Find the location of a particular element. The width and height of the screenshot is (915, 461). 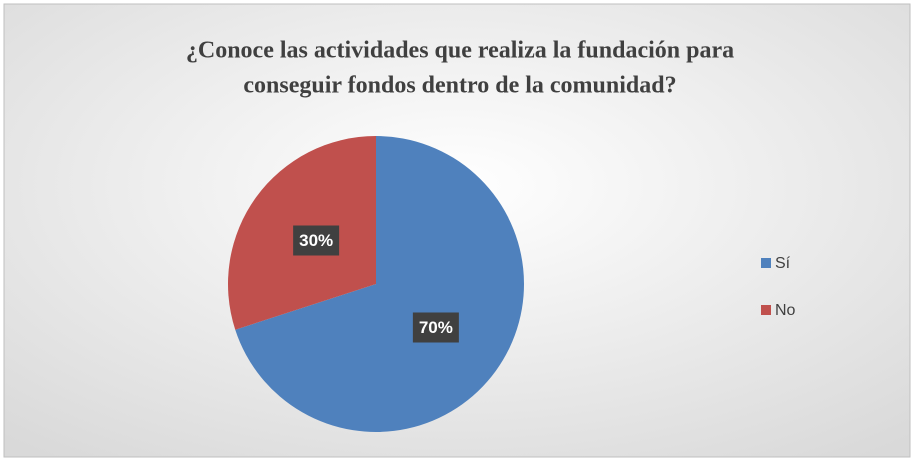

legend-label: Sí is located at coordinates (783, 263).